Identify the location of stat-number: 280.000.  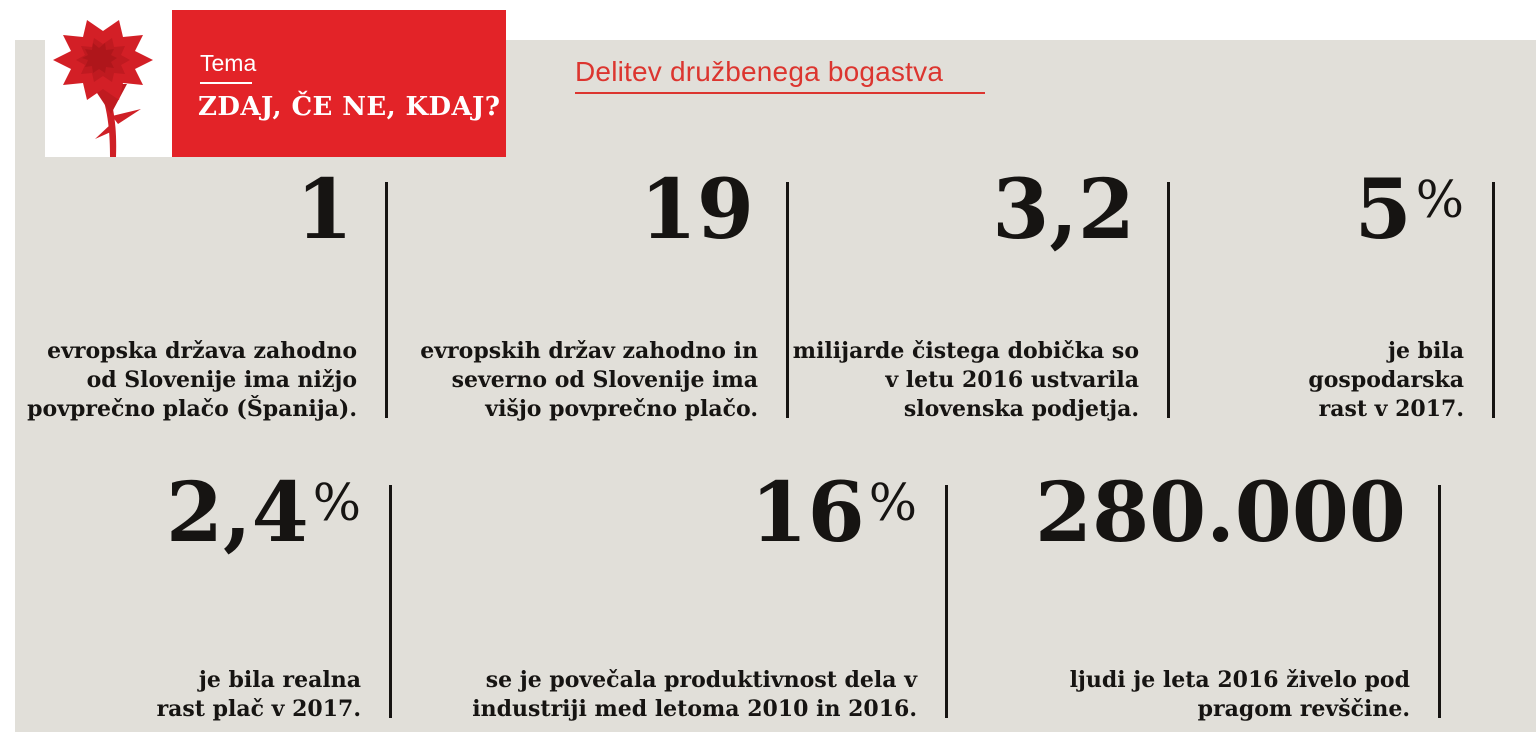
(1220, 513).